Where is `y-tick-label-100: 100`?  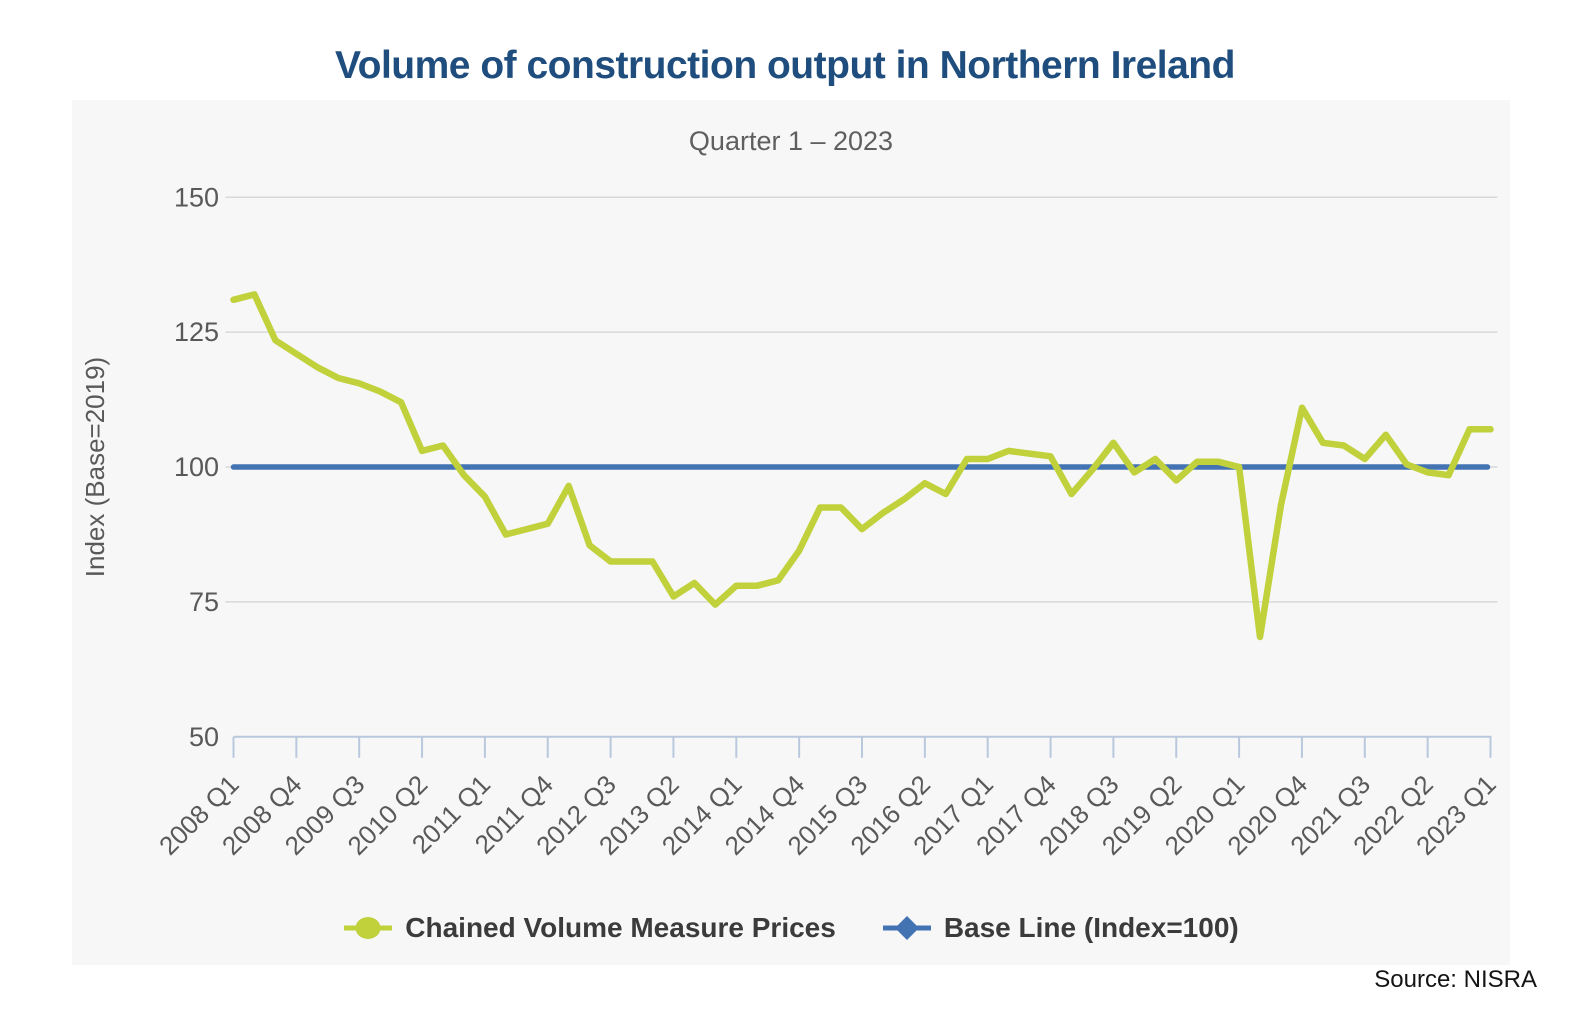 y-tick-label-100: 100 is located at coordinates (196, 467).